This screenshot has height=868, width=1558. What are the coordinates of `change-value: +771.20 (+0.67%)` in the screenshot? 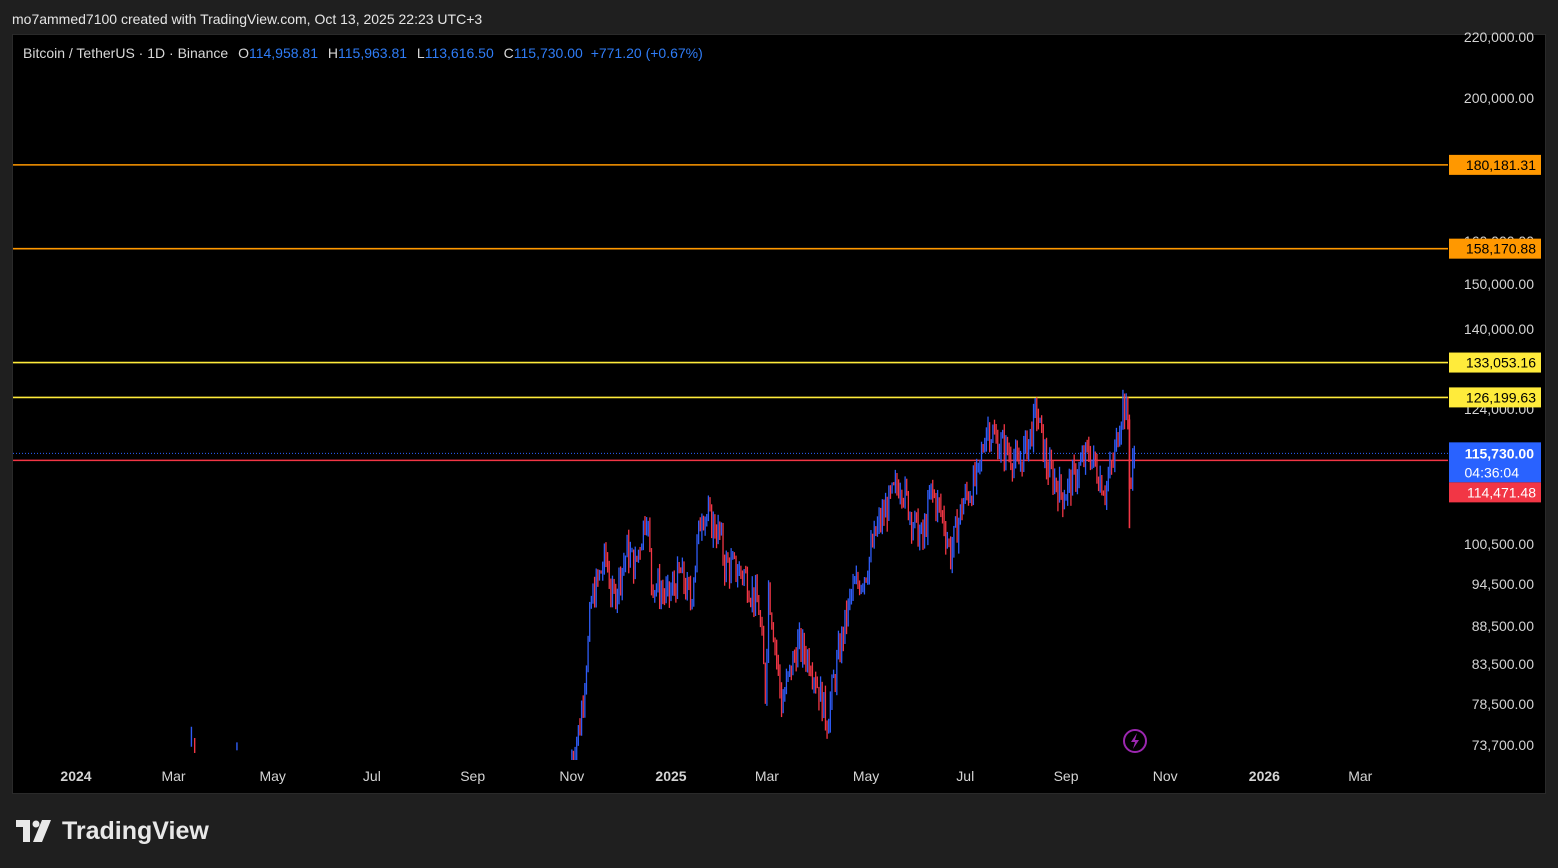 It's located at (646, 53).